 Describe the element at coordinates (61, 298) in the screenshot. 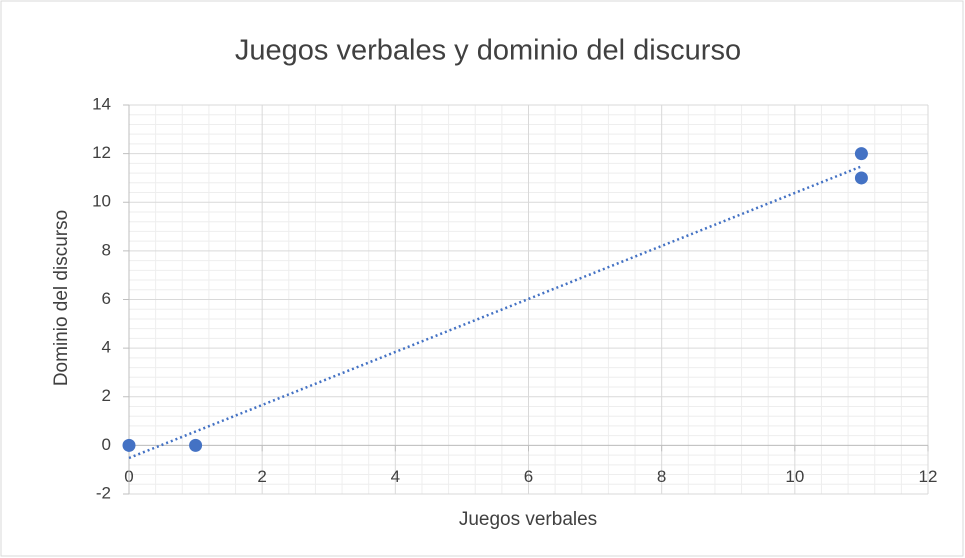

I see `y-axis-title: Dominio del discurso` at that location.